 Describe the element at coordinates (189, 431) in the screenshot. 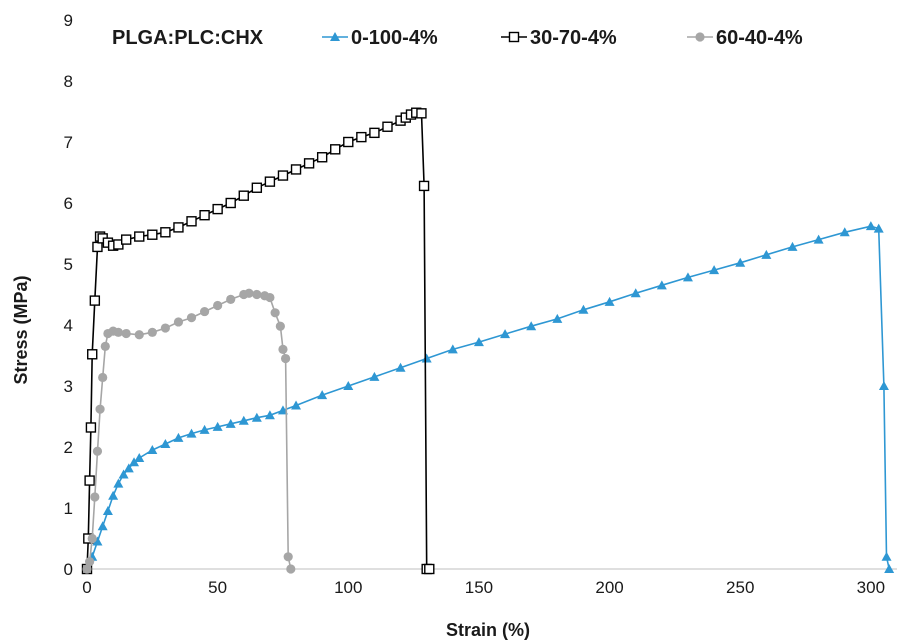

I see `series-60-40-4%` at that location.